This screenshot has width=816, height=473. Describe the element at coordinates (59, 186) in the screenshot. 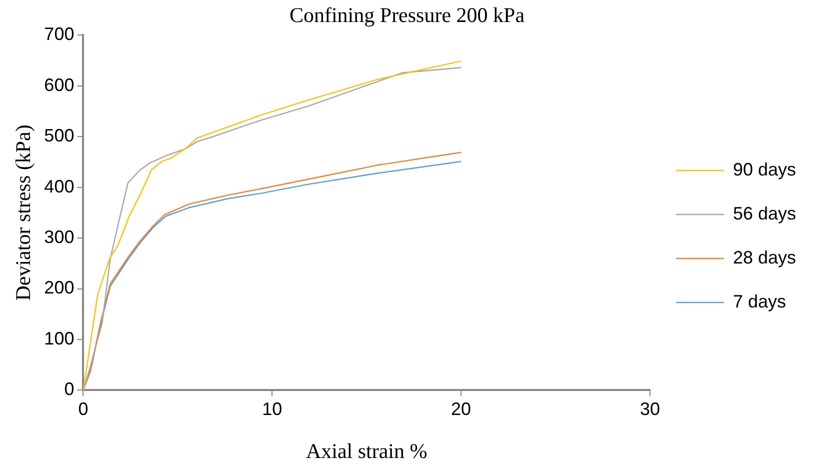

I see `y-tick-label: 400` at that location.